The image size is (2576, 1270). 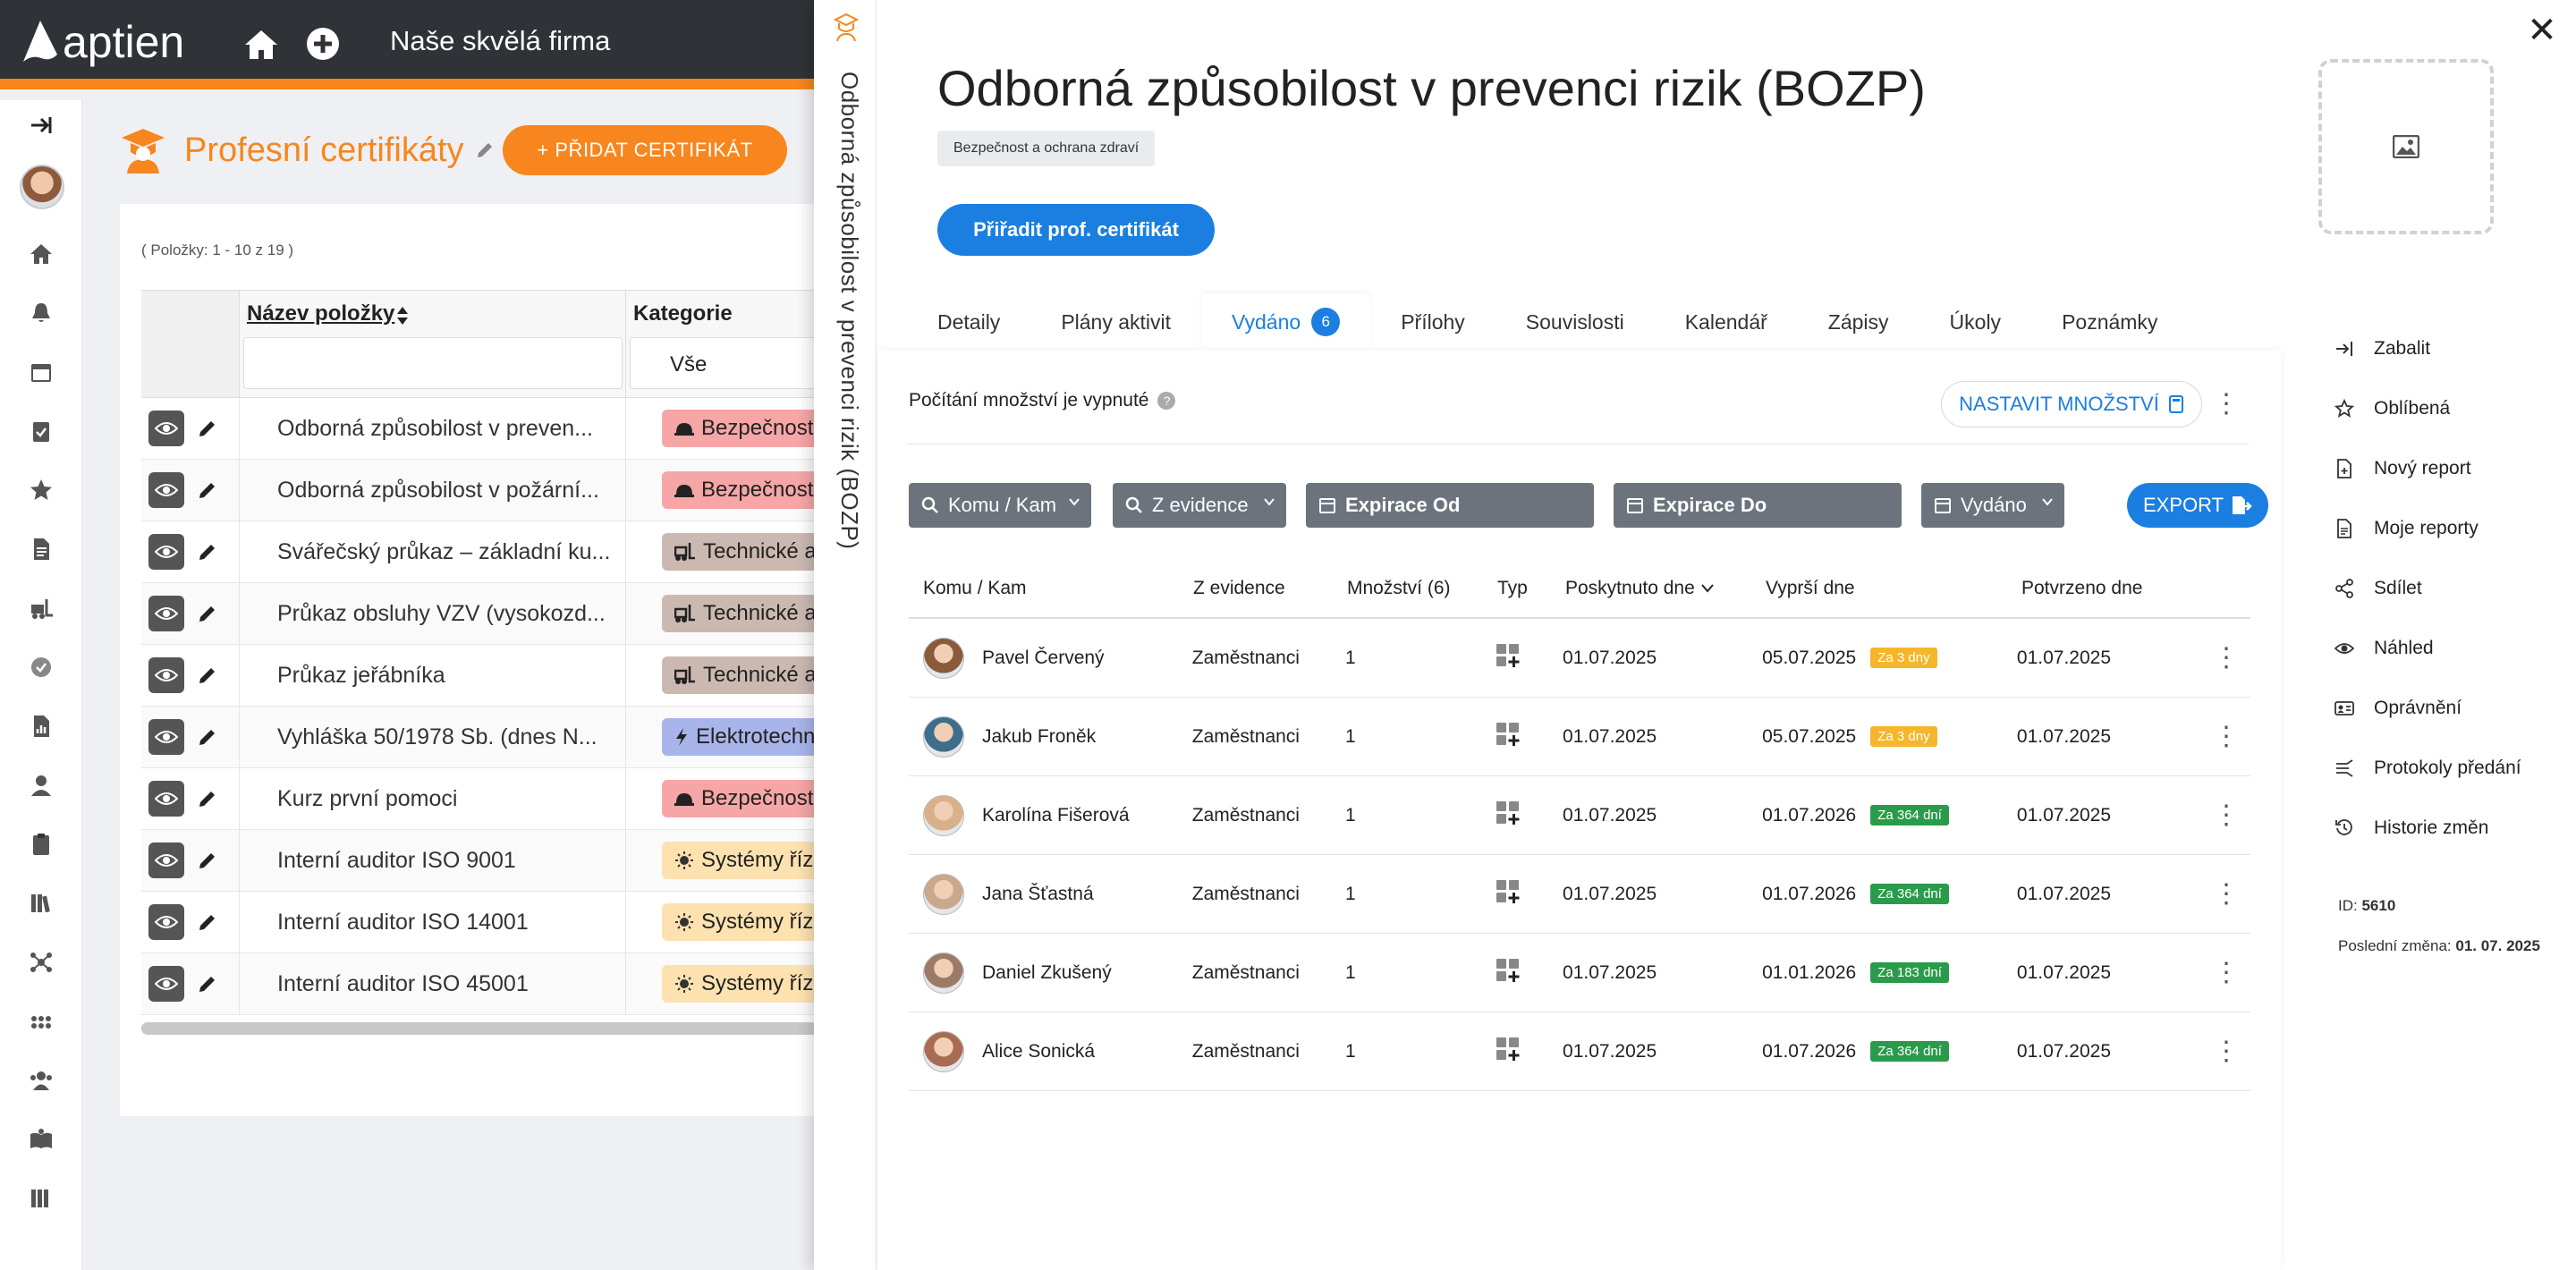 I want to click on person-name: Karolína Fišerová, so click(x=1056, y=815).